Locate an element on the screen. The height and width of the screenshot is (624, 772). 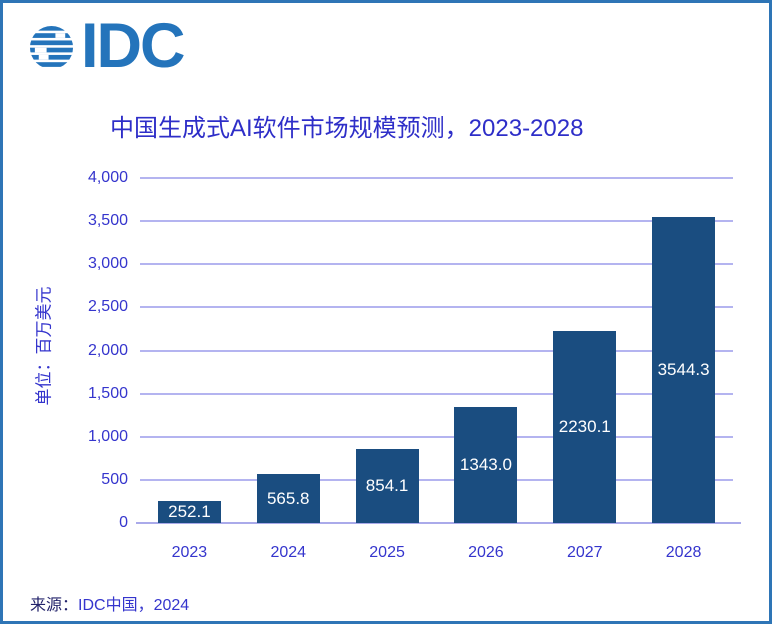
bar-2023: 252.1 is located at coordinates (189, 512).